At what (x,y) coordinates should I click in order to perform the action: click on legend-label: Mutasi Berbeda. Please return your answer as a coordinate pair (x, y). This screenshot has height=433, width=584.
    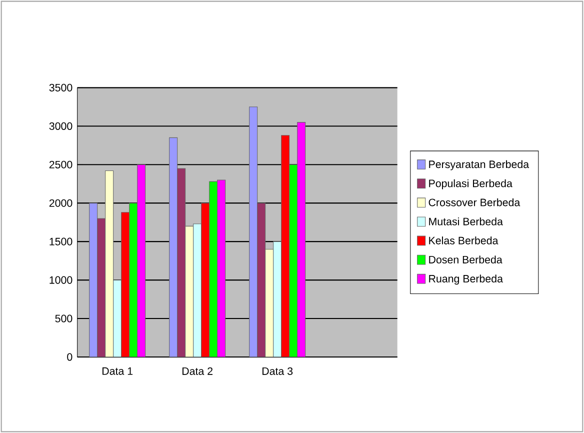
    Looking at the image, I should click on (466, 221).